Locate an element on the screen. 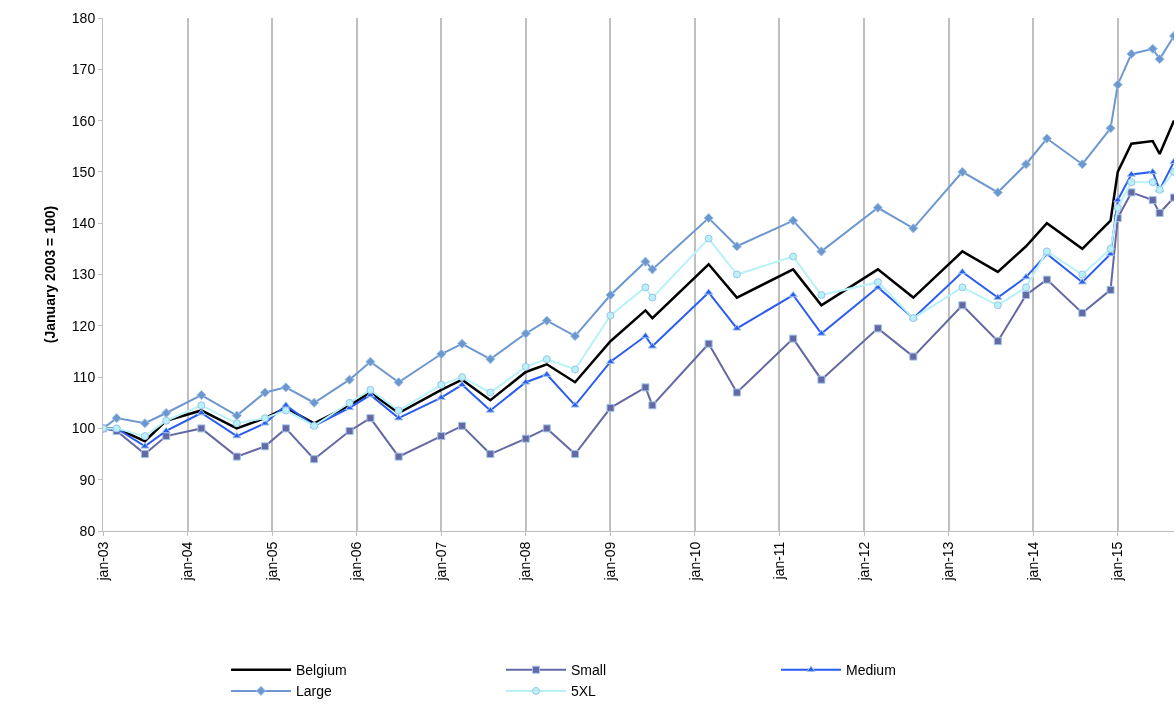 The width and height of the screenshot is (1176, 709). y-axis-title: (January 2003 = 100) is located at coordinates (50, 274).